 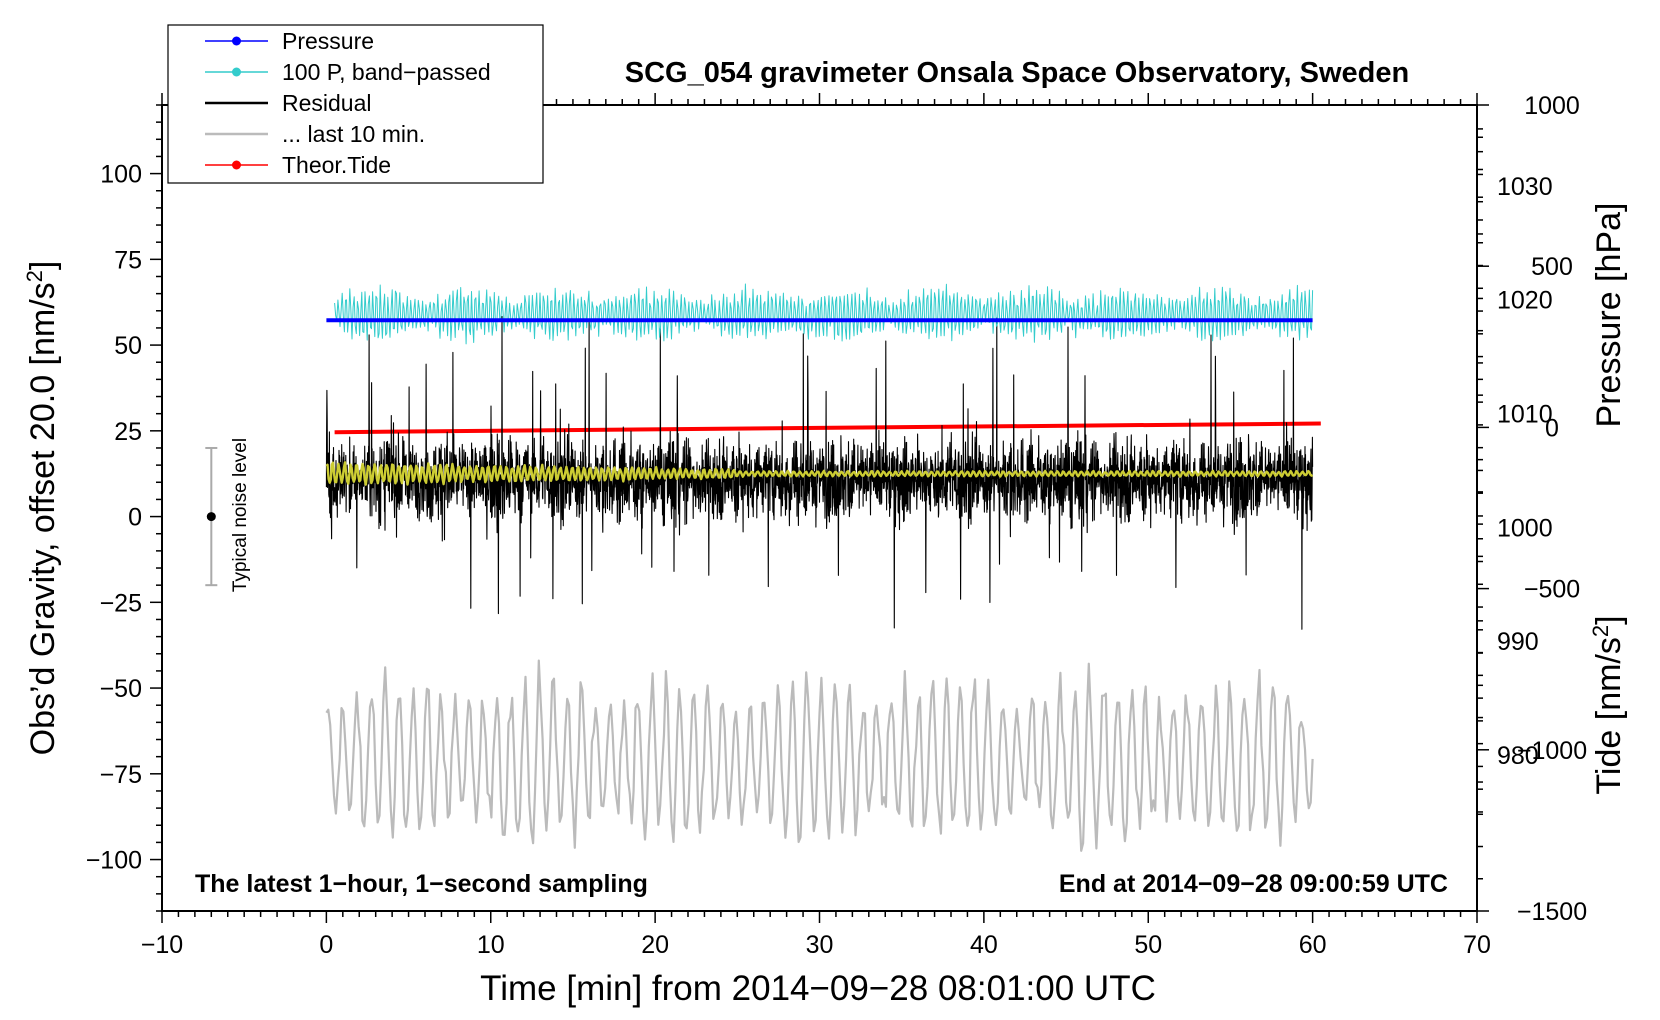 I want to click on x-tick-label: 60, so click(x=1313, y=945).